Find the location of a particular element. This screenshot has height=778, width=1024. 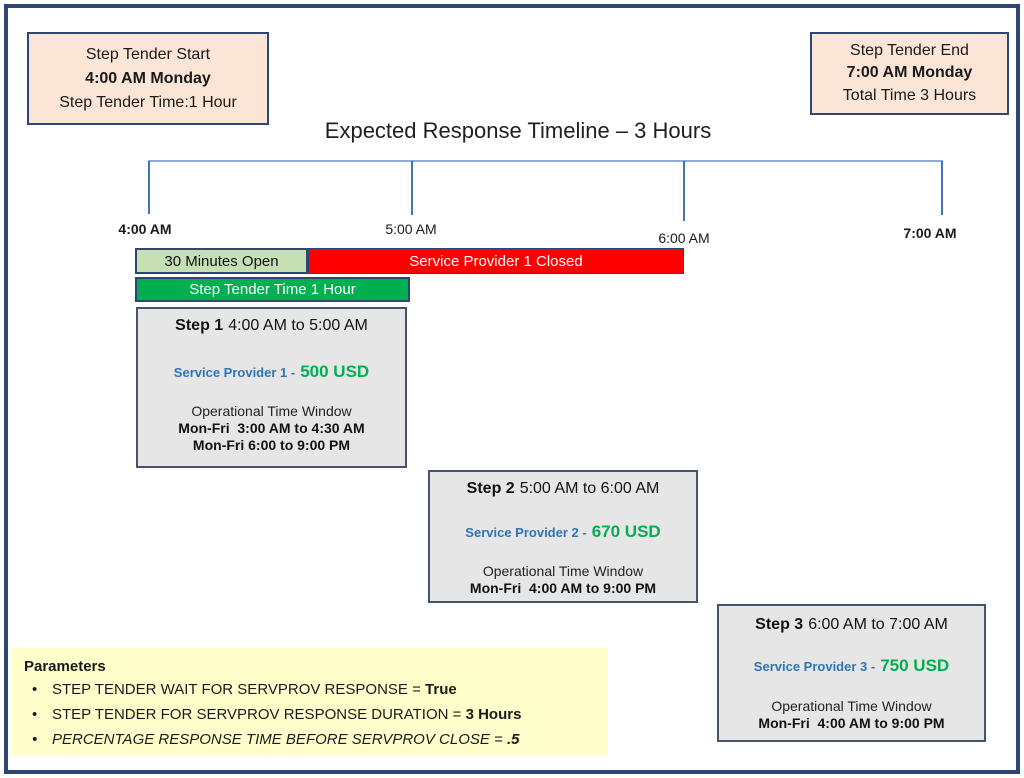

step1-price: 500 USD is located at coordinates (335, 371).